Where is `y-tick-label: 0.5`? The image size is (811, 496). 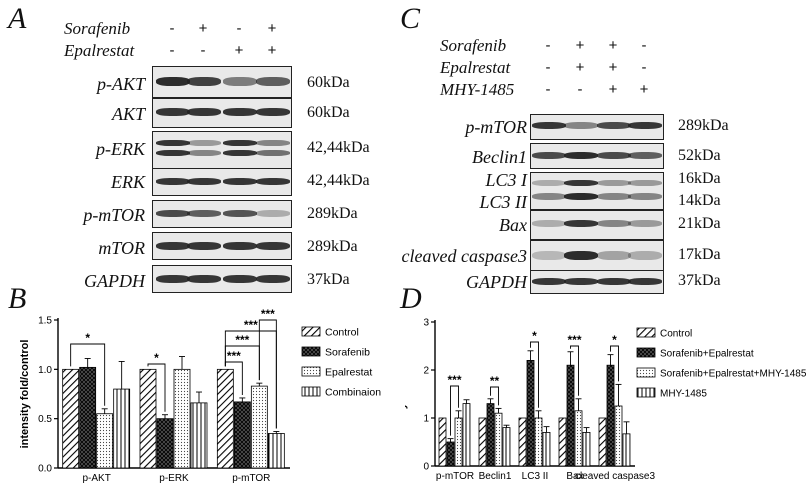 y-tick-label: 0.5 is located at coordinates (45, 419).